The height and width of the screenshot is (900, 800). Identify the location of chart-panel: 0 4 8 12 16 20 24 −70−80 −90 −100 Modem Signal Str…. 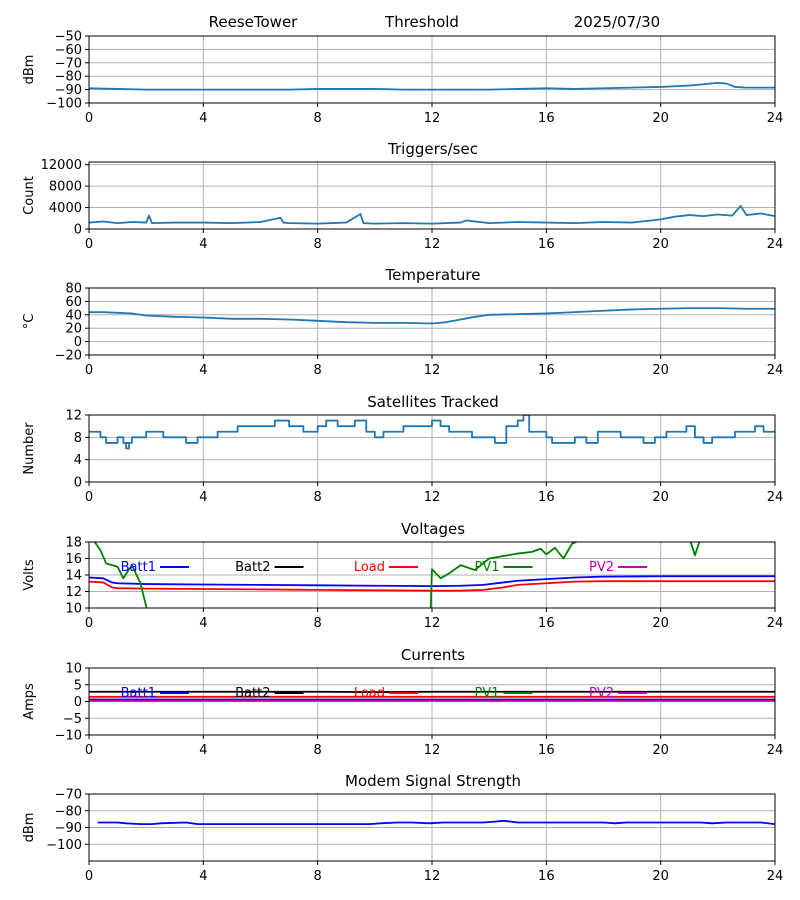
(402, 828).